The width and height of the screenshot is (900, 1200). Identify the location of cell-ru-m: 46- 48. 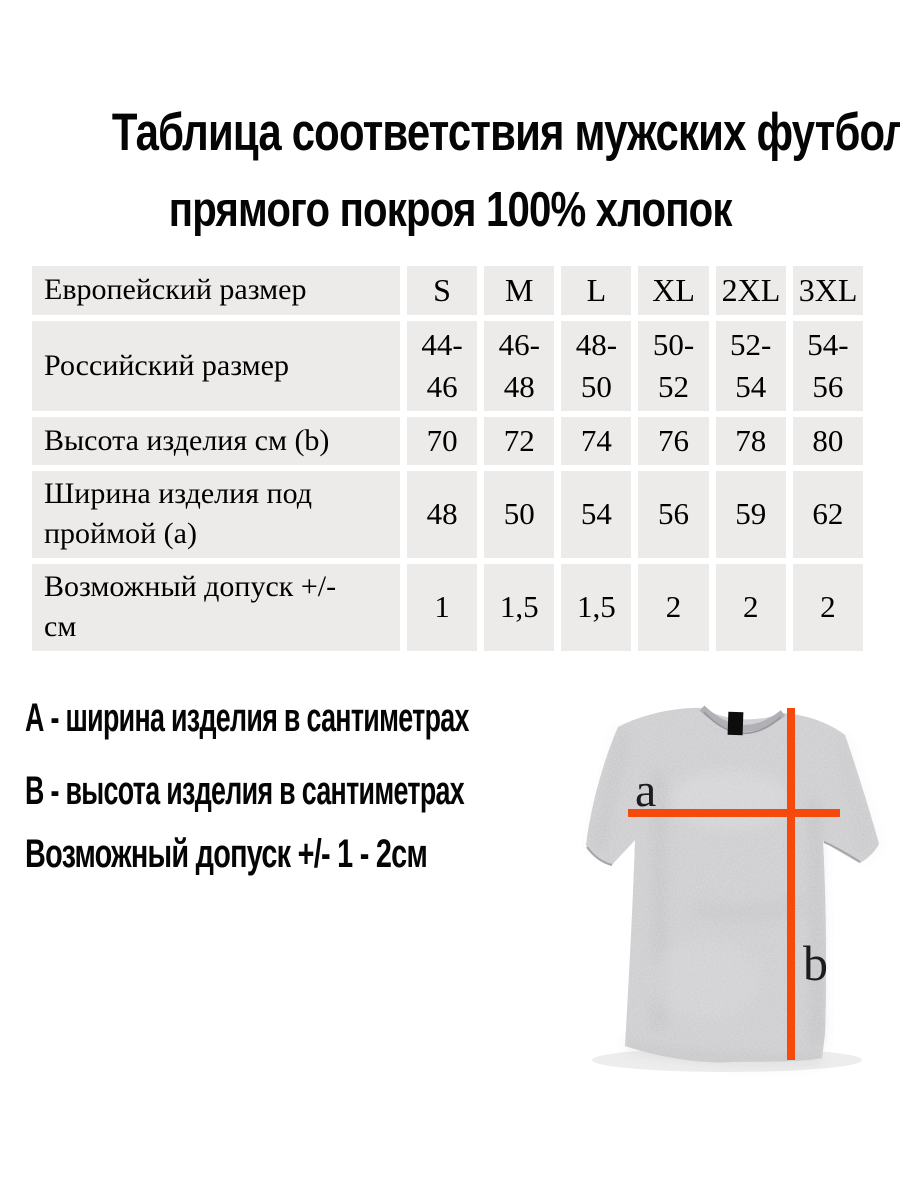
(519, 366).